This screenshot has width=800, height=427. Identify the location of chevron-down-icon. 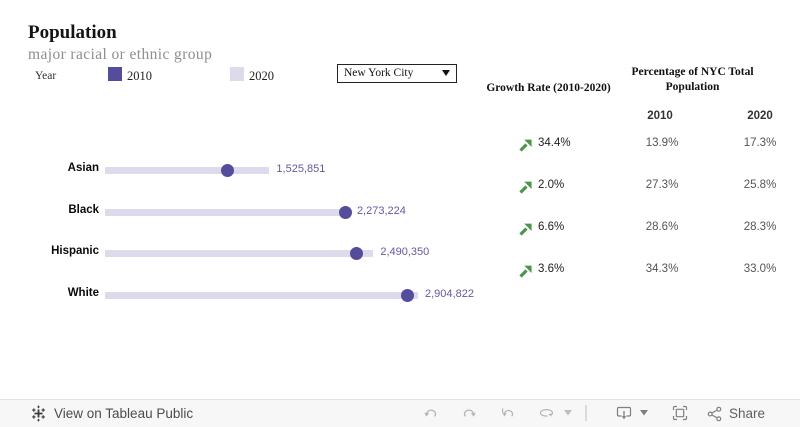
(446, 73).